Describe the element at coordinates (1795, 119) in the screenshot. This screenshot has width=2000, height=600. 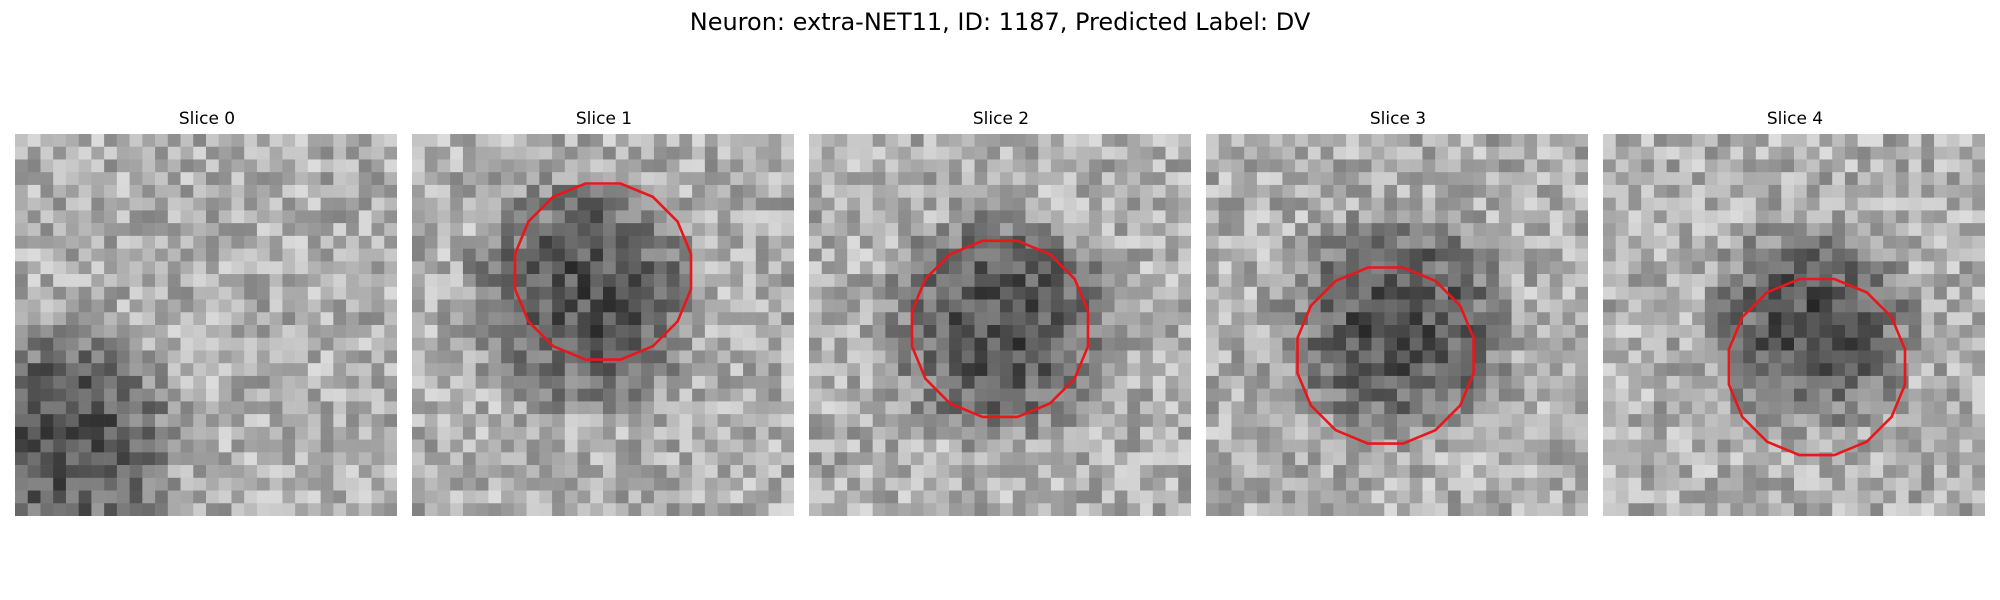
I see `slice-title: Slice 4` at that location.